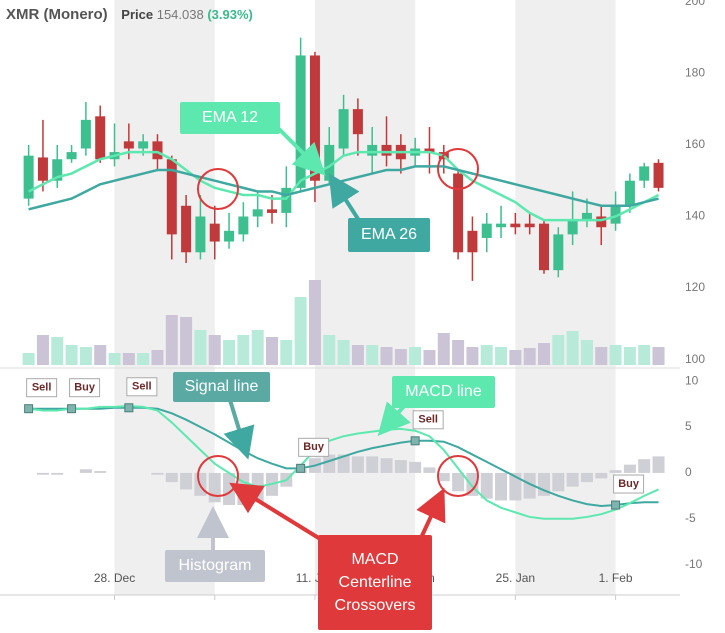 Image resolution: width=725 pixels, height=633 pixels. Describe the element at coordinates (695, 359) in the screenshot. I see `y-tick-label: 100` at that location.